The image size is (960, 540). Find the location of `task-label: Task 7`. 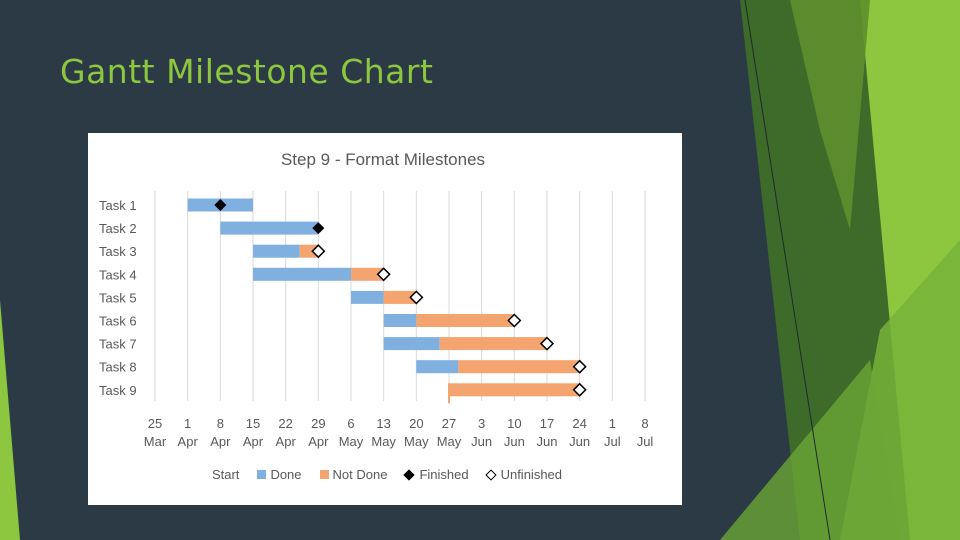

task-label: Task 7 is located at coordinates (118, 344).